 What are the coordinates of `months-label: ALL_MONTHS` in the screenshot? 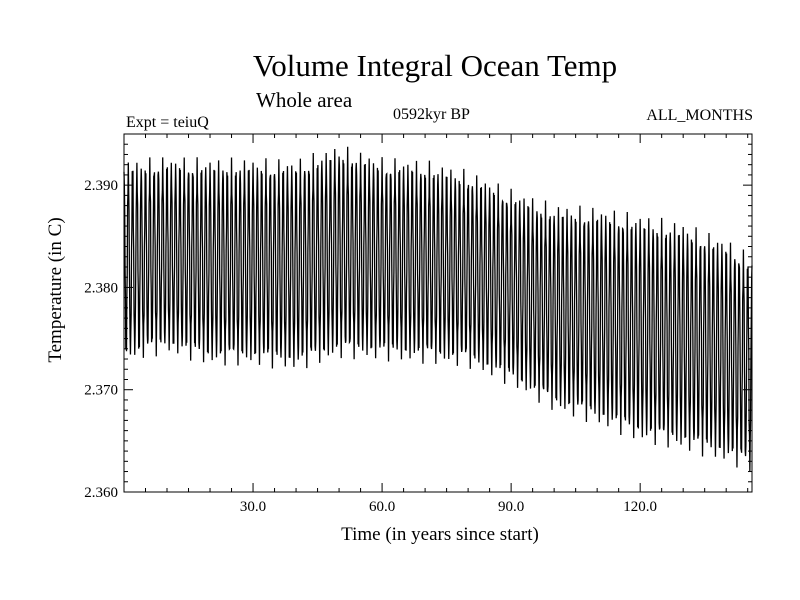 It's located at (699, 115).